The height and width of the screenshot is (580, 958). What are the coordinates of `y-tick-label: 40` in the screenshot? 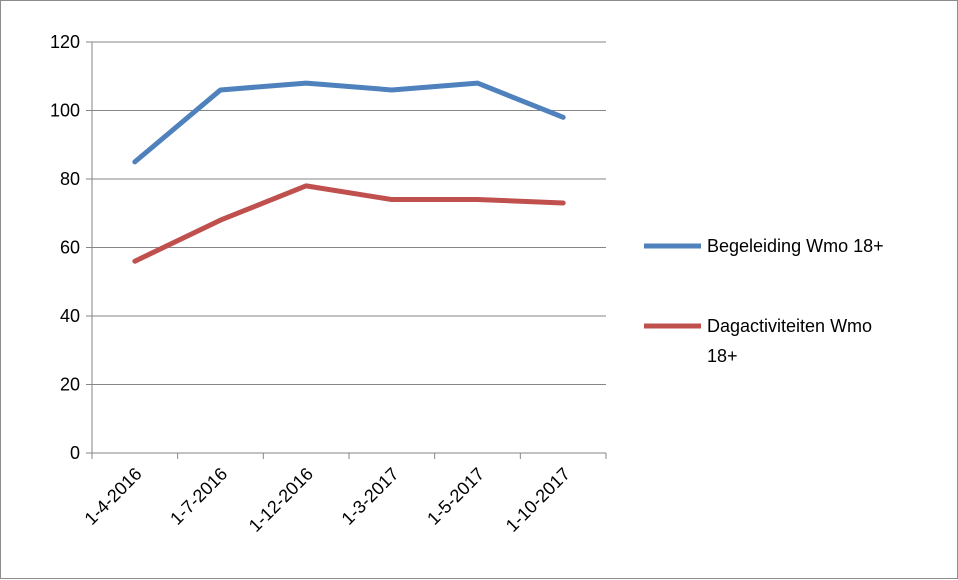 It's located at (70, 316).